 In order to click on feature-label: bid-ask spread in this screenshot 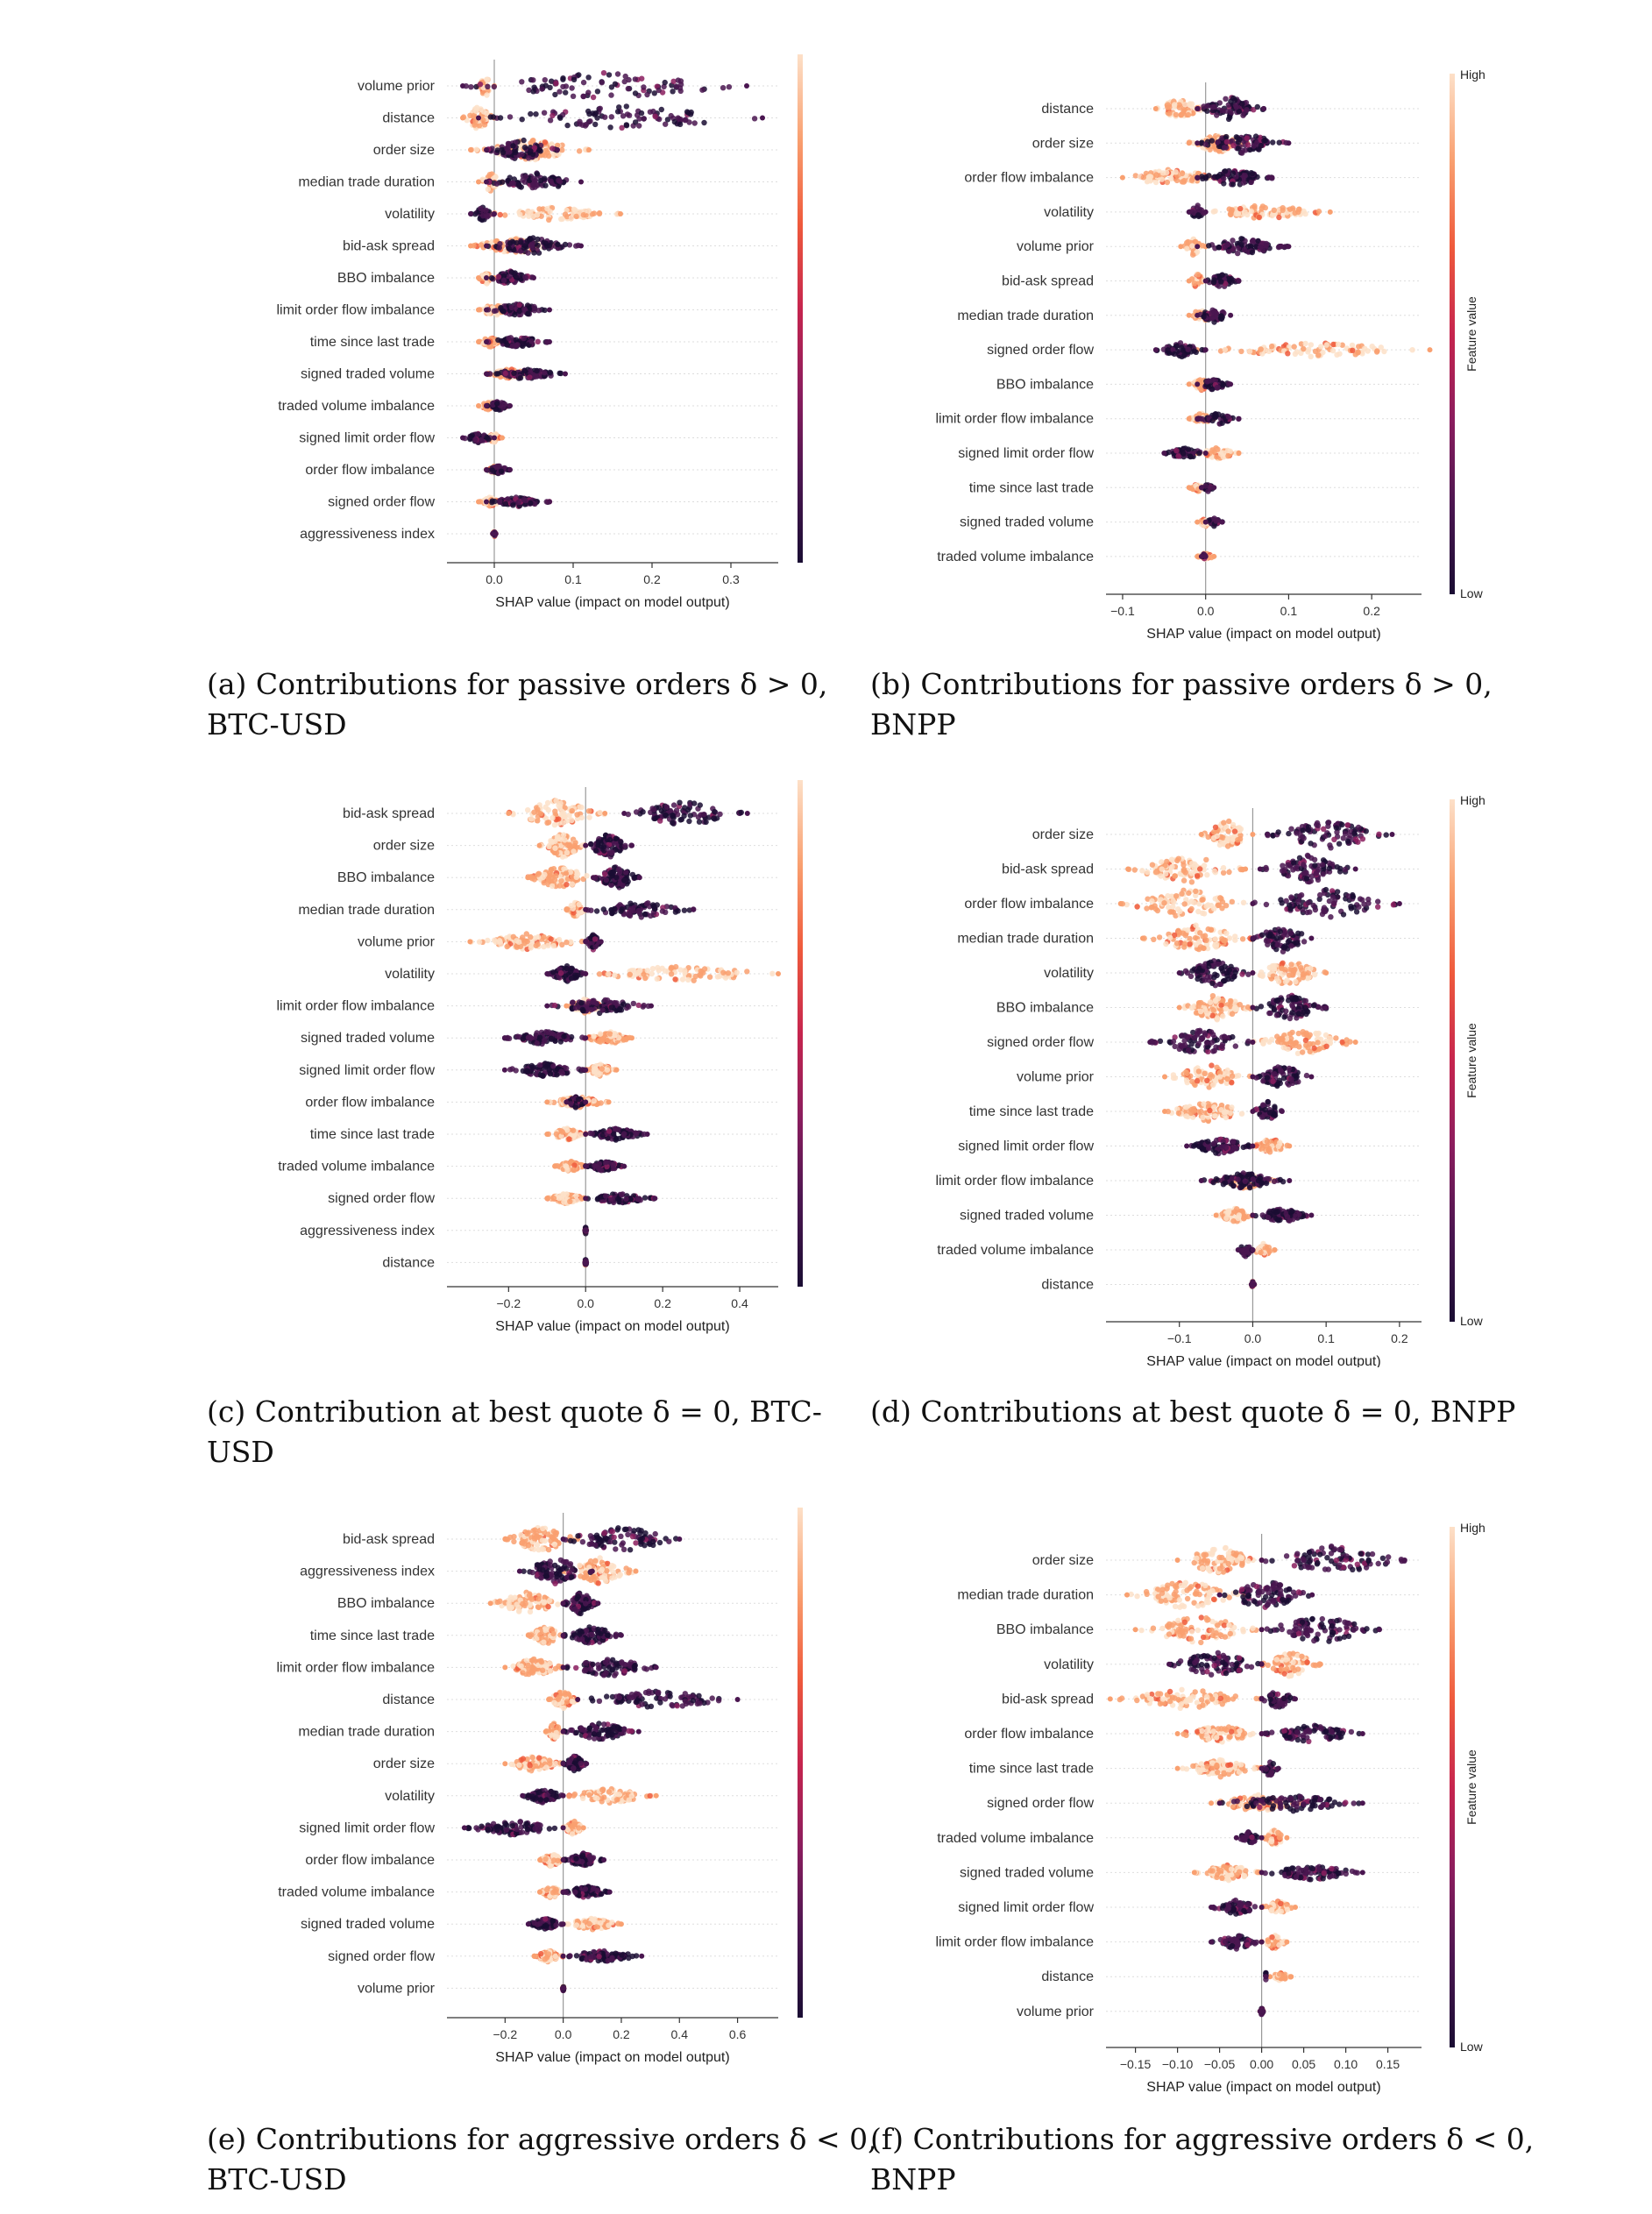, I will do `click(389, 814)`.